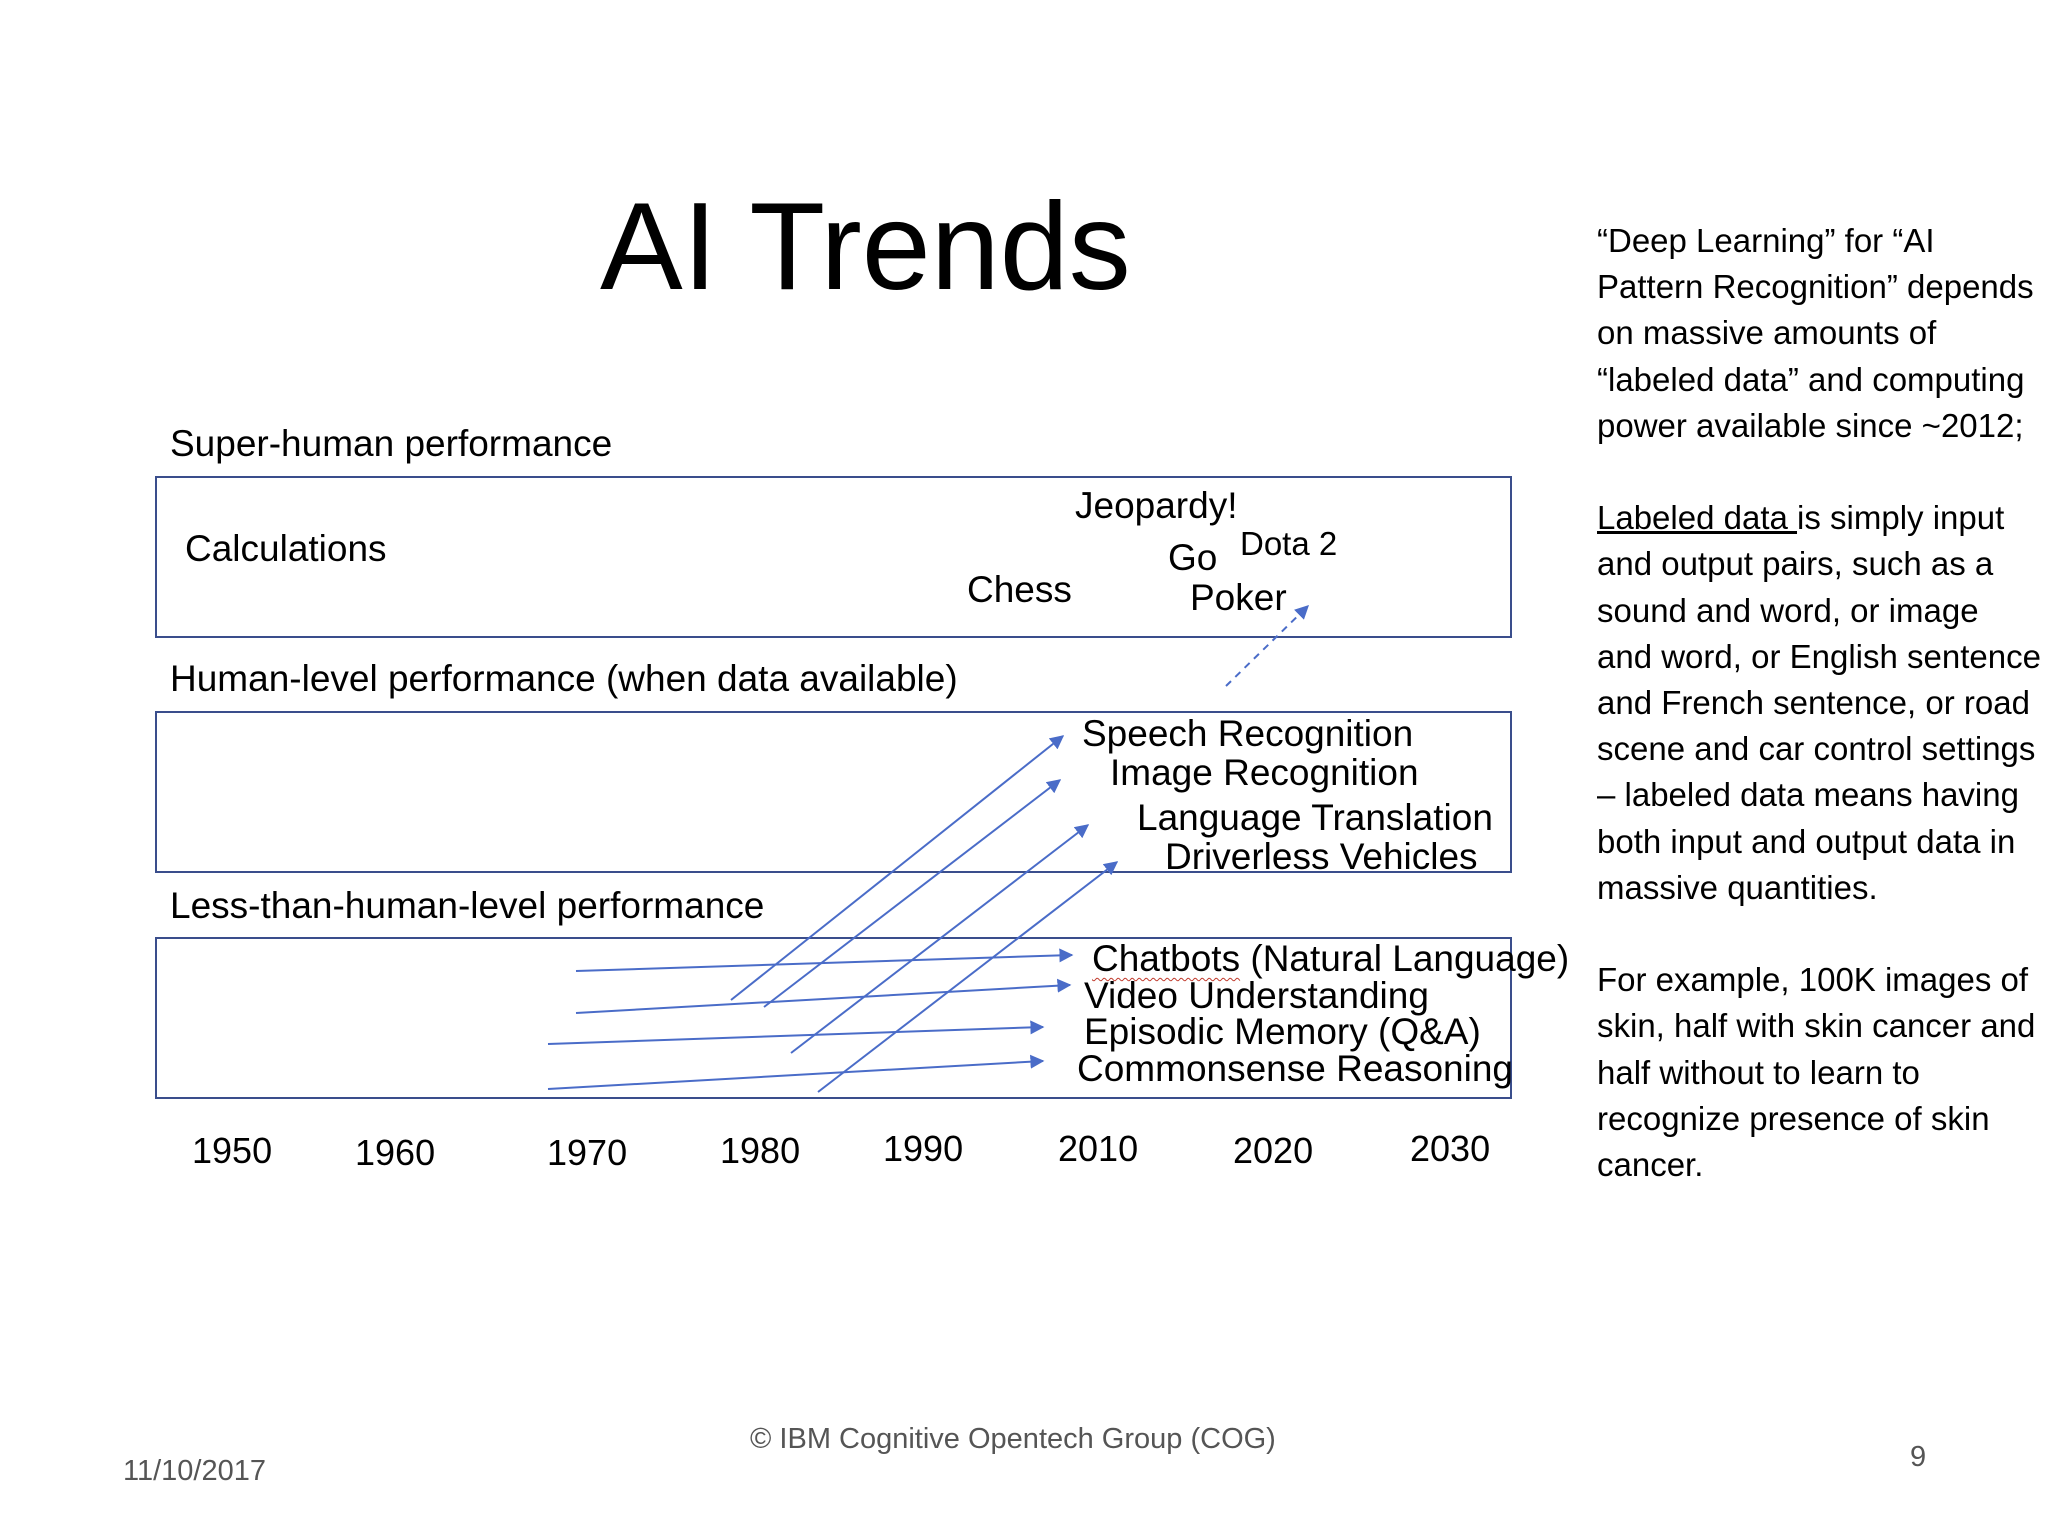 The height and width of the screenshot is (1536, 2048). Describe the element at coordinates (391, 443) in the screenshot. I see `band-label-super-human: Super-human performance` at that location.